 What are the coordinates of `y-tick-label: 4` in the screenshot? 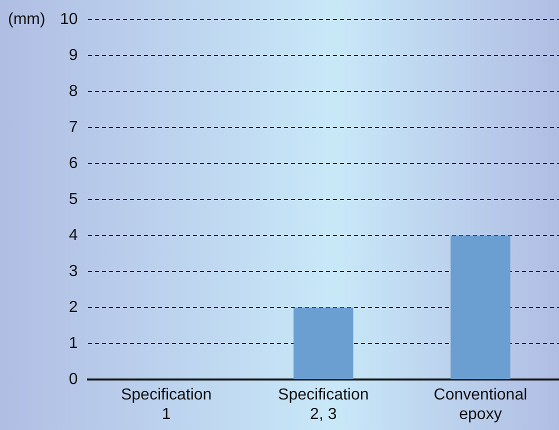 It's located at (73, 235).